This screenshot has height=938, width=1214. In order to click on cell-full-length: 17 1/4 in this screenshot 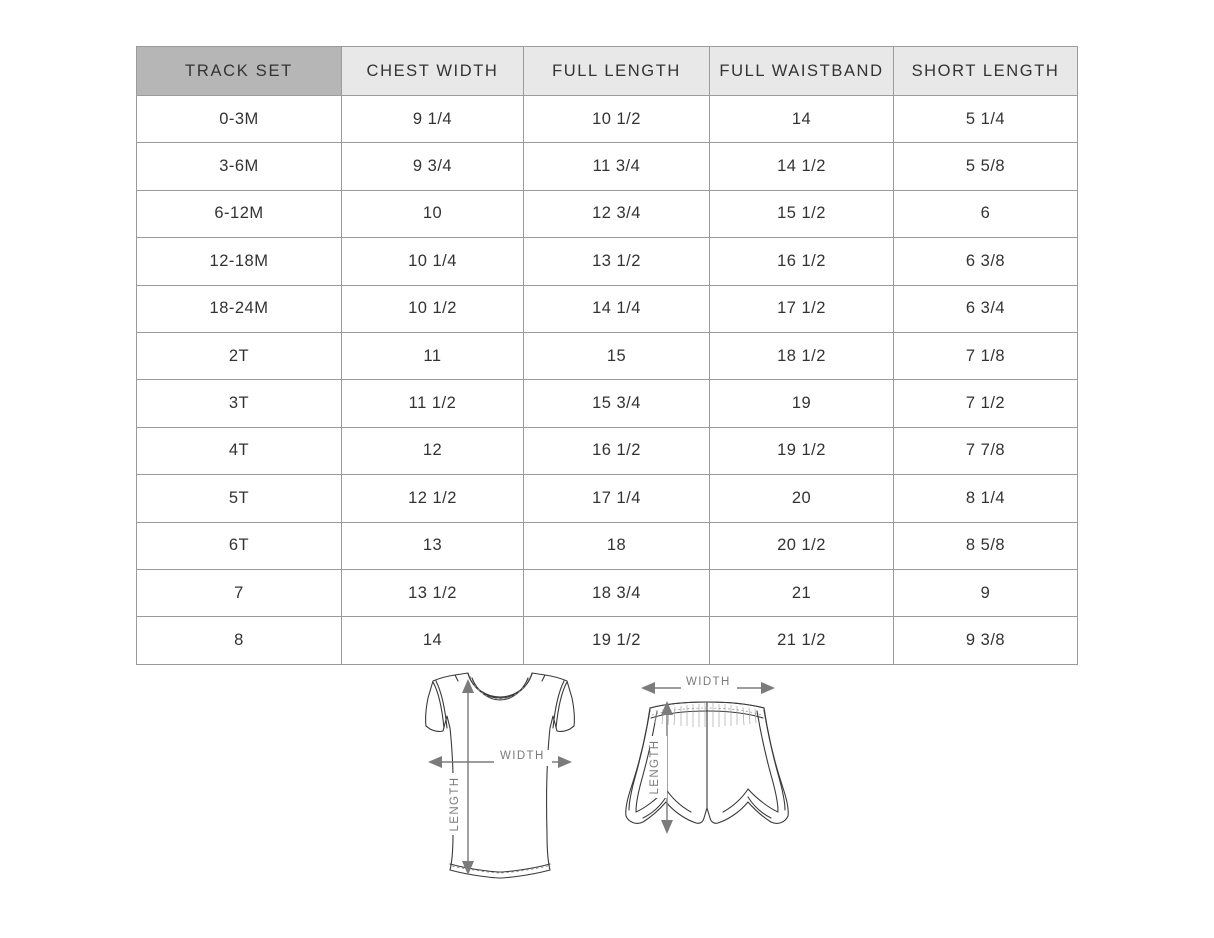, I will do `click(616, 498)`.